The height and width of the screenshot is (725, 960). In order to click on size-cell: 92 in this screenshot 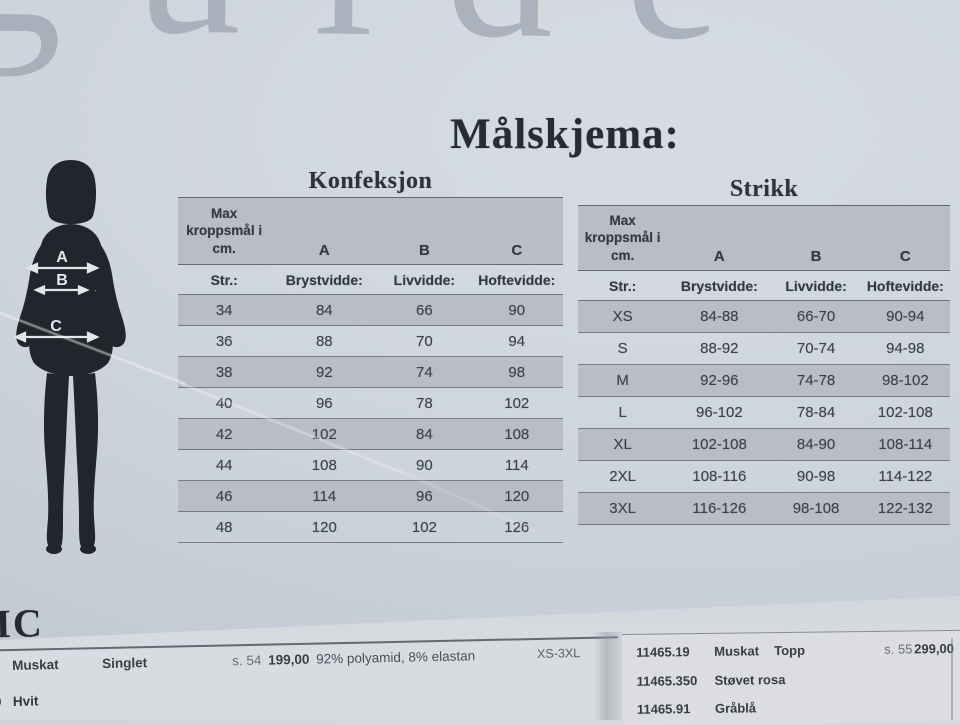, I will do `click(324, 372)`.